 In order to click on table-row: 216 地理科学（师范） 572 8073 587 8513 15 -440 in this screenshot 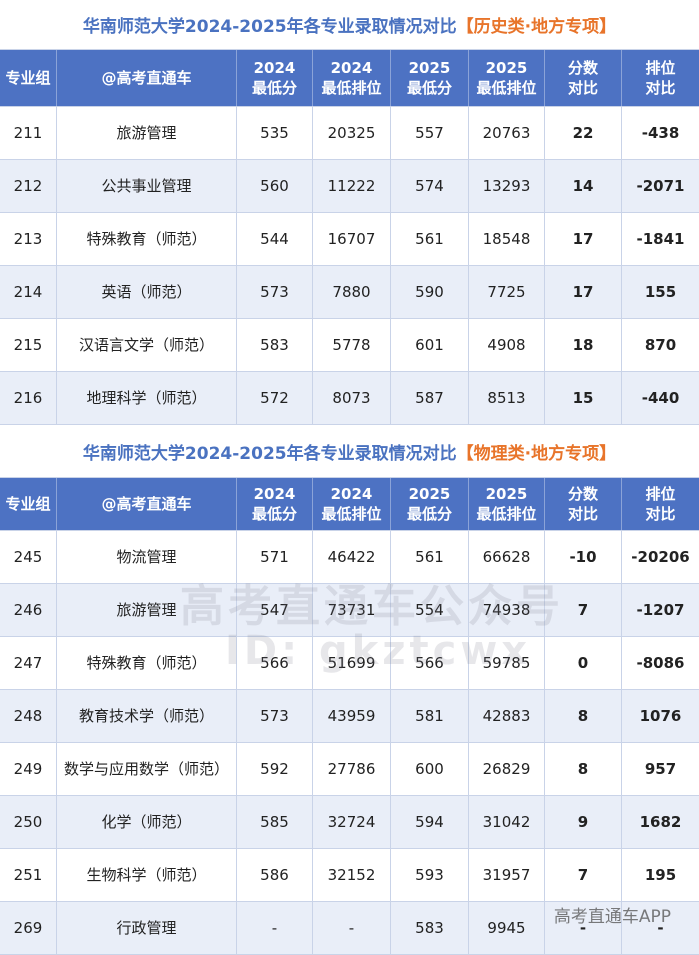, I will do `click(349, 398)`.